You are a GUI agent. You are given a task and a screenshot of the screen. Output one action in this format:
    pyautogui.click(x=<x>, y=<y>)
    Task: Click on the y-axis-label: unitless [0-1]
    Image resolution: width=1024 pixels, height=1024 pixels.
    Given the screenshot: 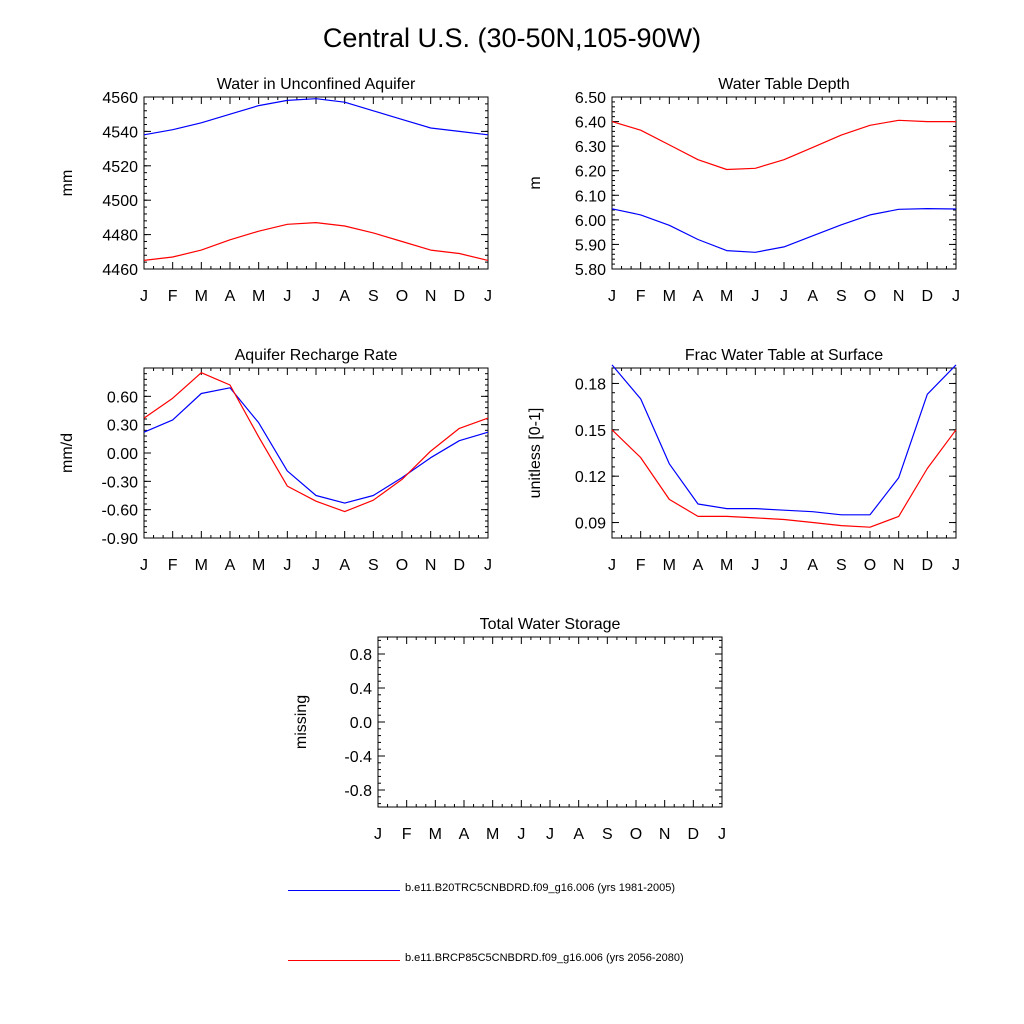 What is the action you would take?
    pyautogui.click(x=535, y=453)
    